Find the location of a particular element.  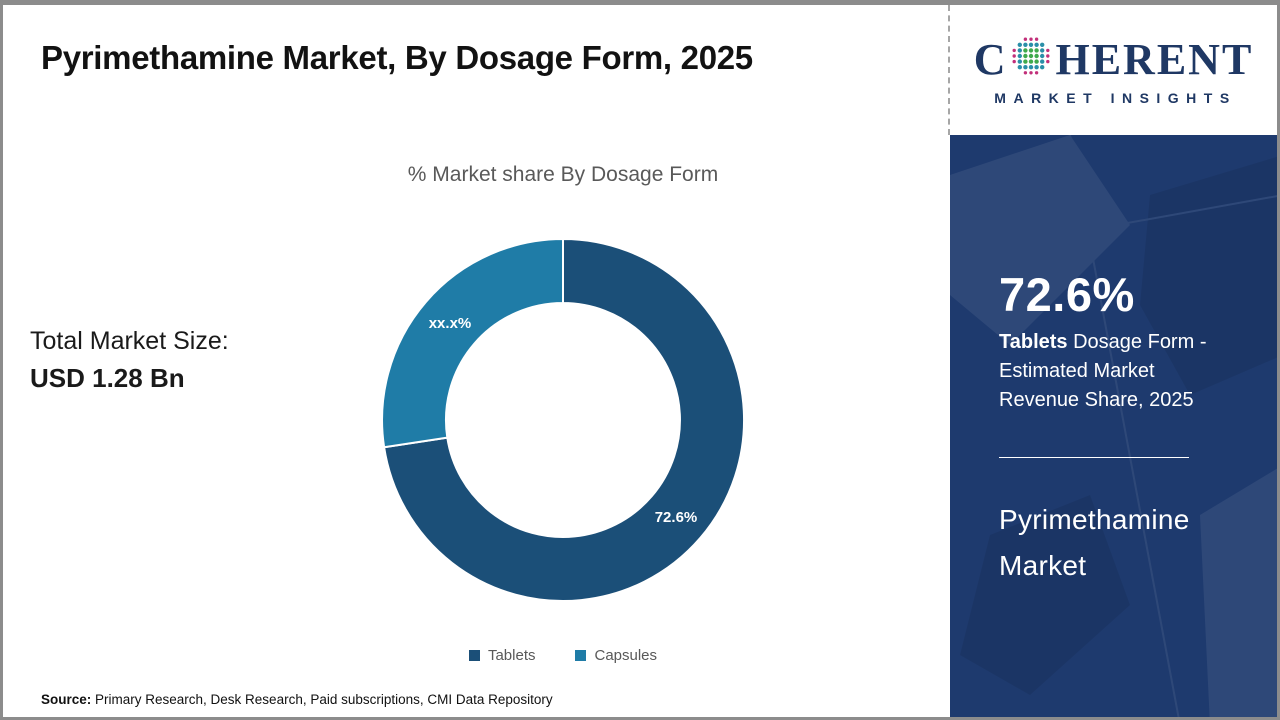

legend-item-tablets: Tablets is located at coordinates (502, 655).